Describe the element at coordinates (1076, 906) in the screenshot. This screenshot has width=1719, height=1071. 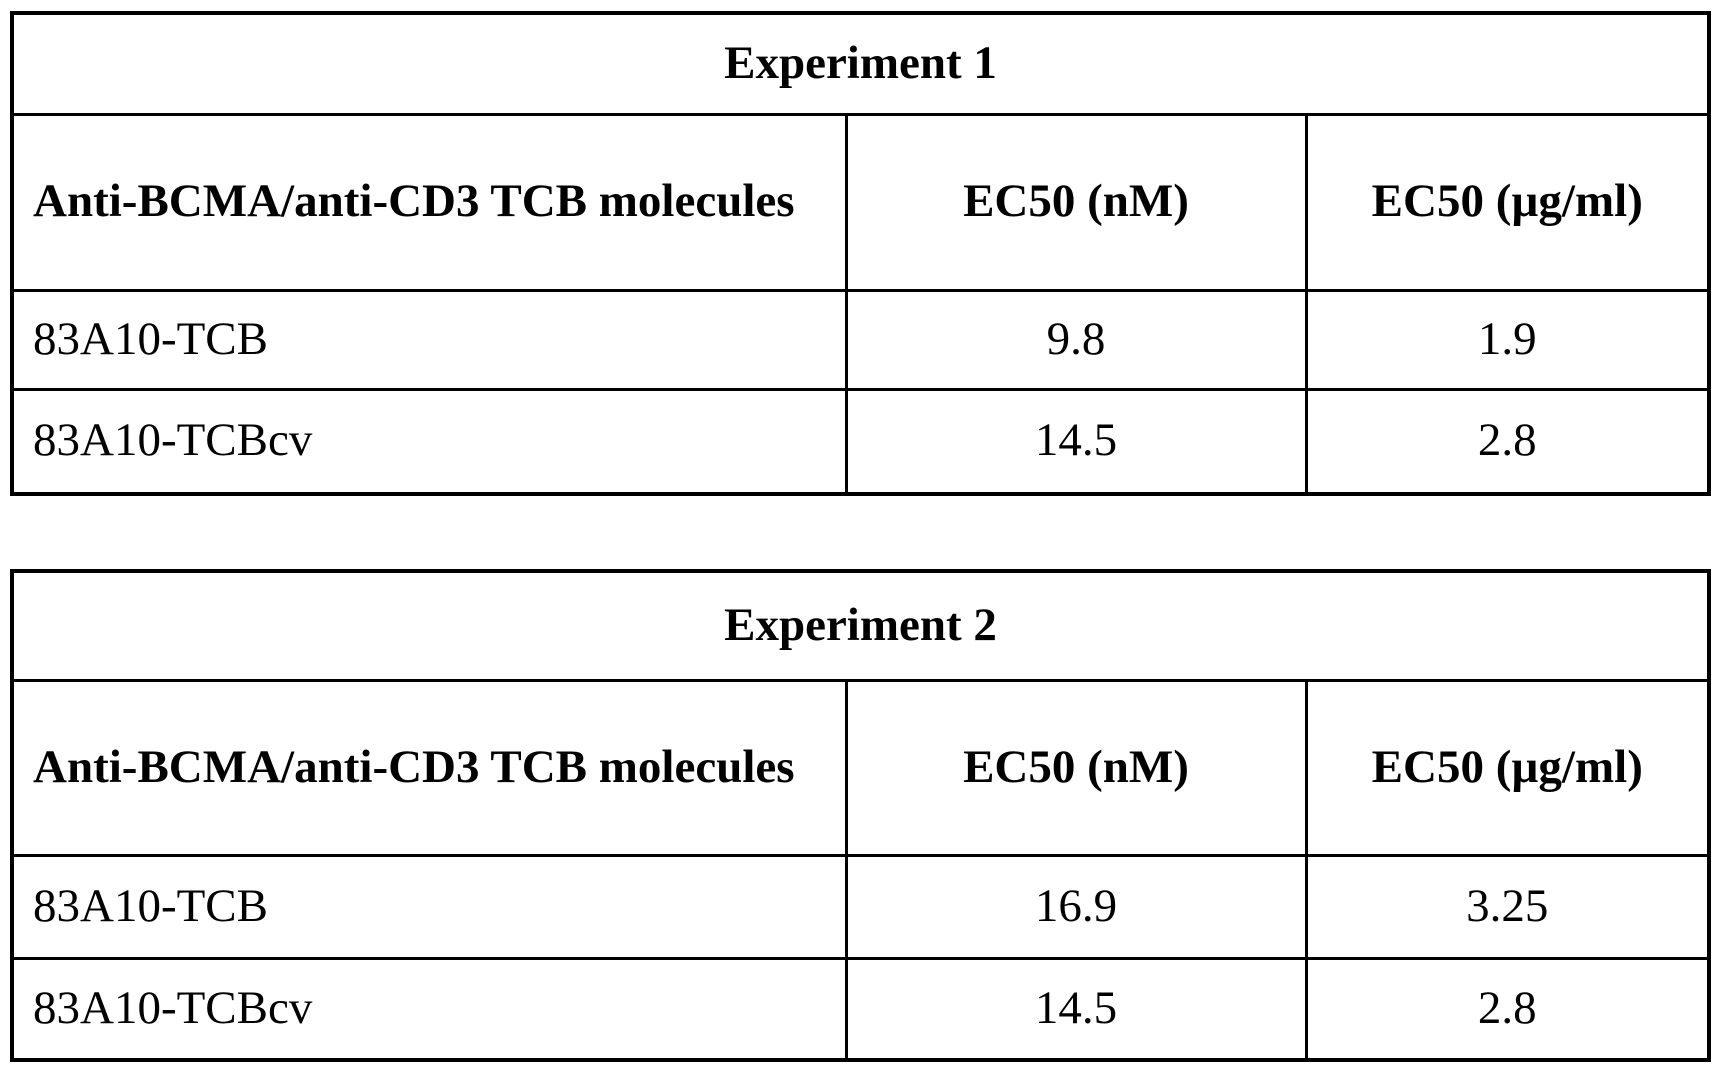
I see `ec50-nm-cell: 16.9` at that location.